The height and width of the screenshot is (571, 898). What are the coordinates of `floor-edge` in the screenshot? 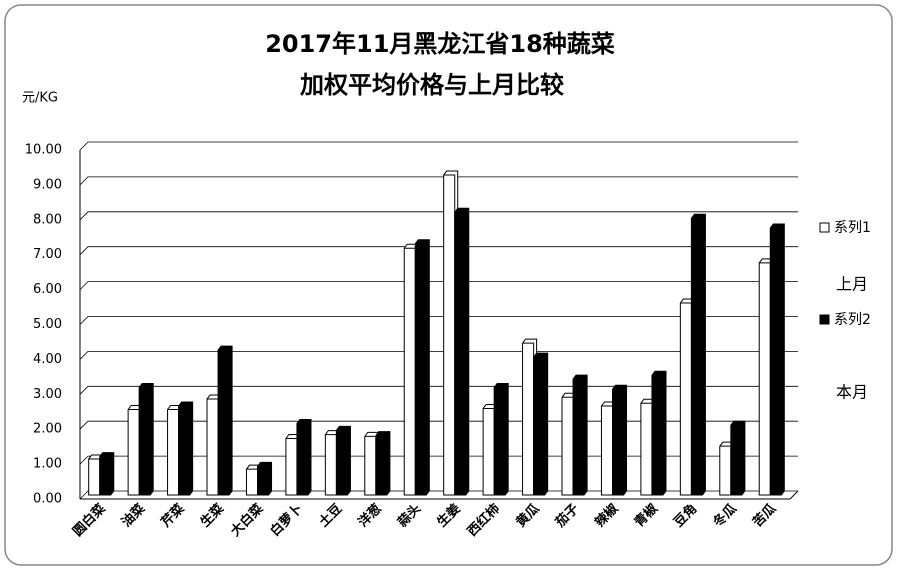 It's located at (794, 495).